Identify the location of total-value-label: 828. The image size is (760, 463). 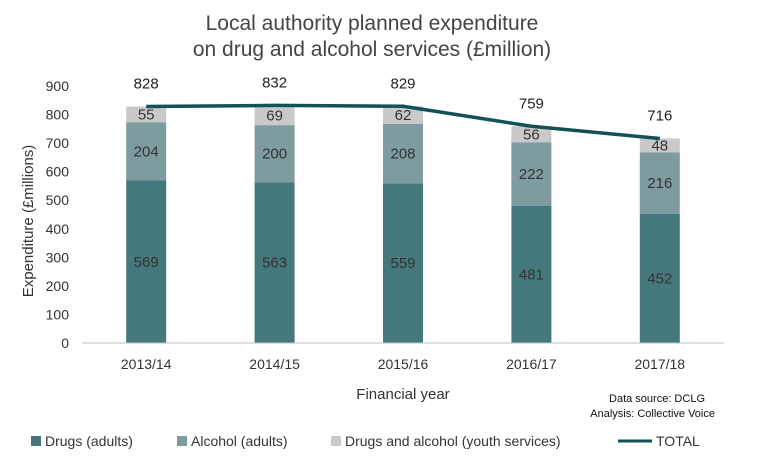
(146, 84).